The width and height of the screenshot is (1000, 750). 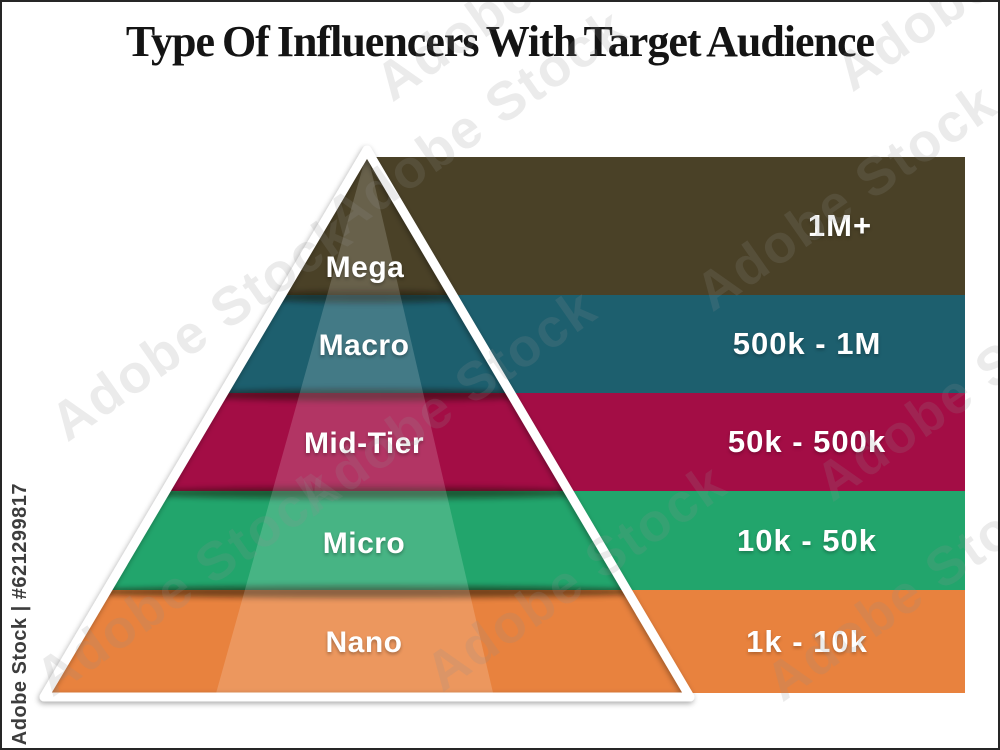 What do you see at coordinates (807, 540) in the screenshot?
I see `audience-value-micro: 10k - 50k` at bounding box center [807, 540].